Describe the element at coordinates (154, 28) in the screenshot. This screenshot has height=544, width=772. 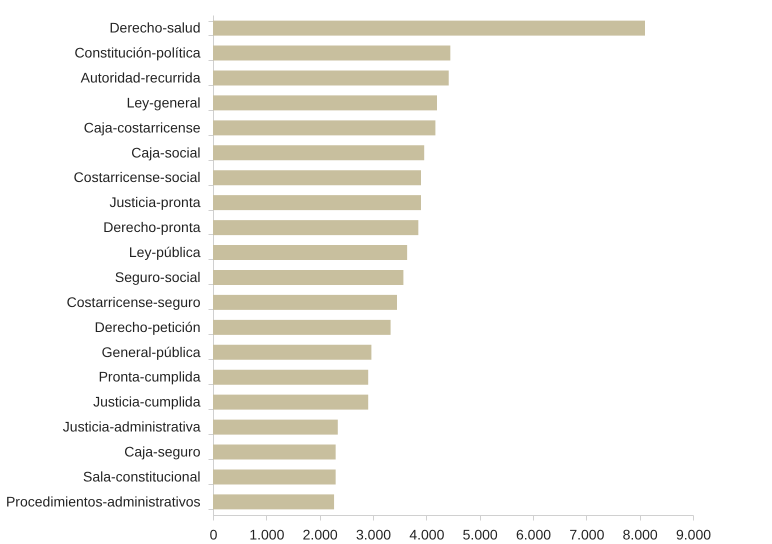
I see `y-tick-label: Derecho-salud` at that location.